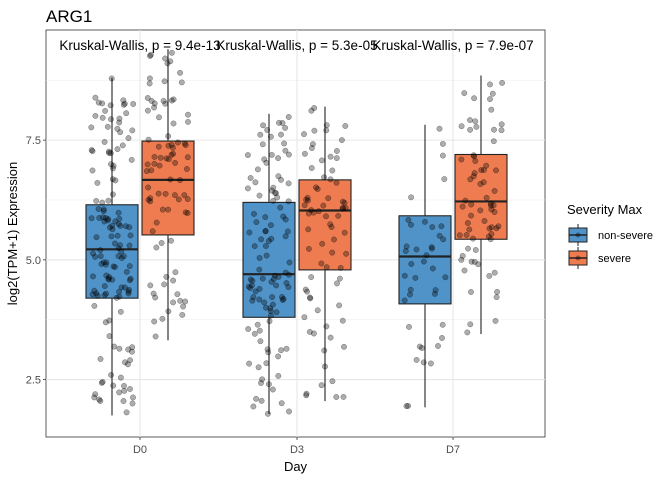 This screenshot has width=672, height=480. Describe the element at coordinates (140, 450) in the screenshot. I see `x-tick-label: D0` at that location.